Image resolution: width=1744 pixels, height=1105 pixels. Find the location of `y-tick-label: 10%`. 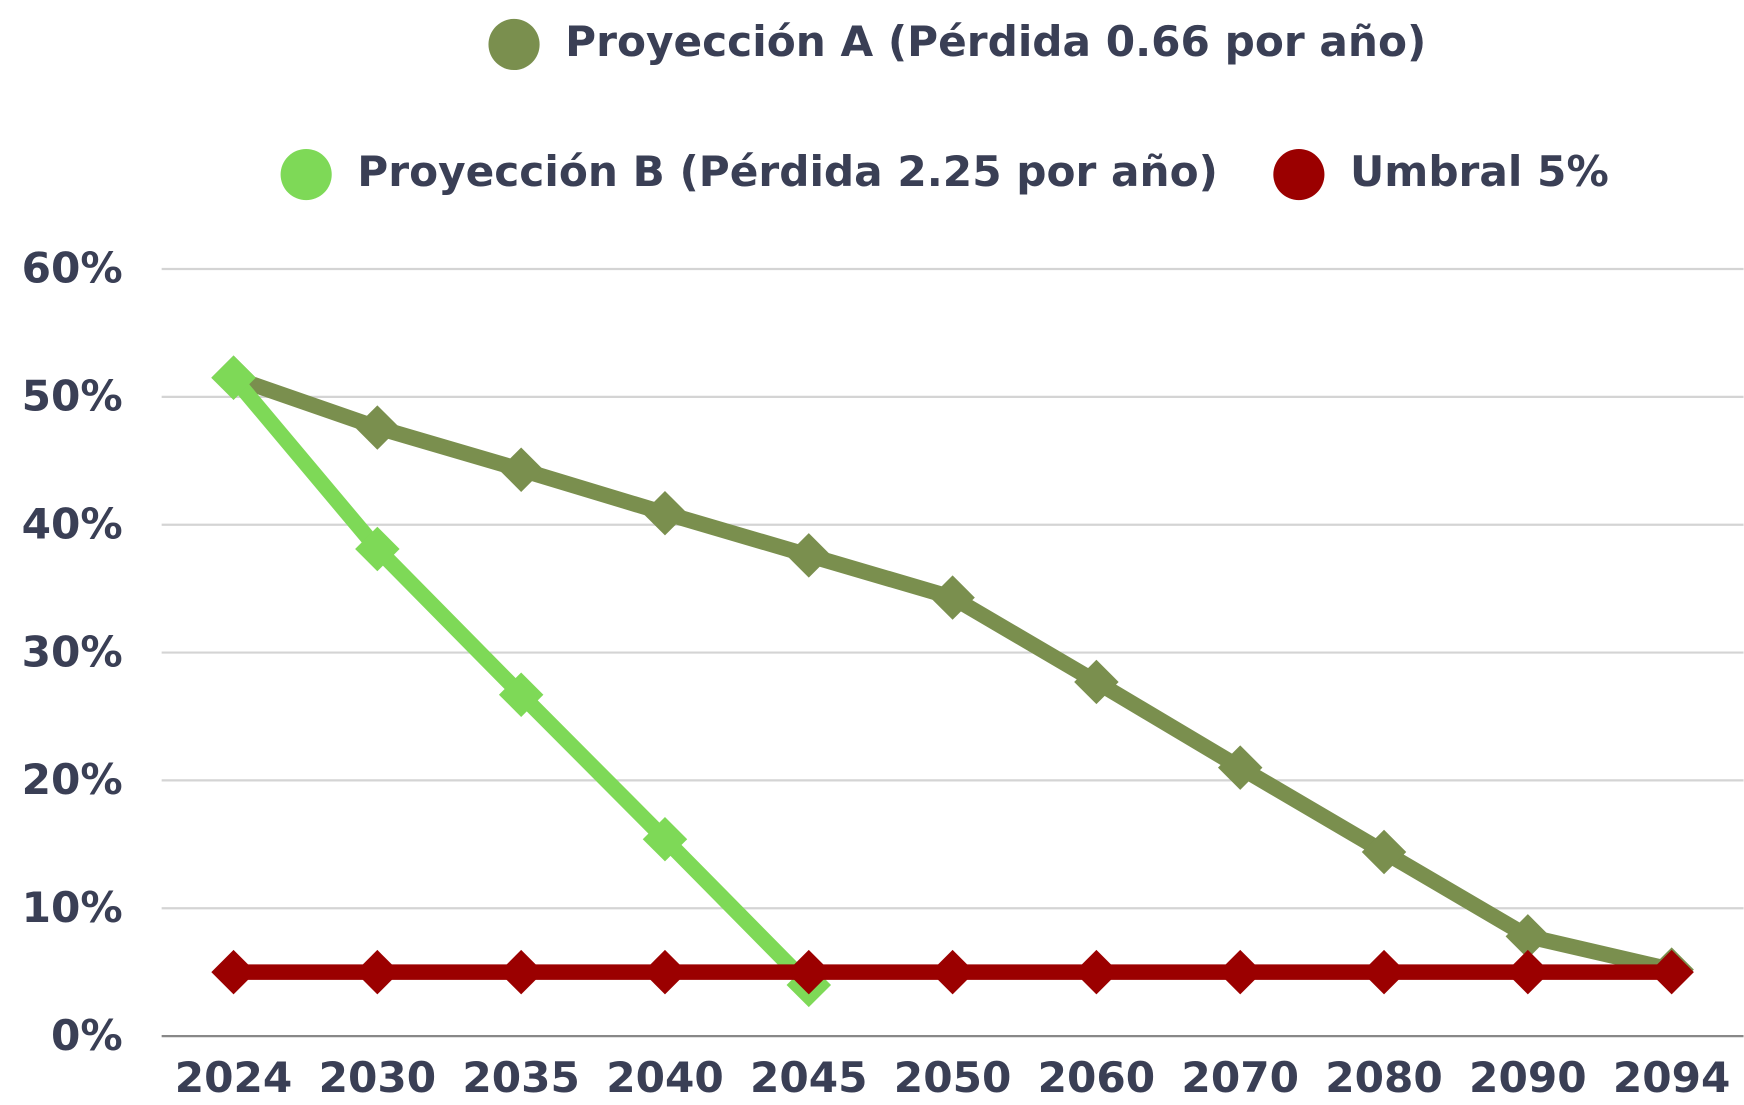

y-tick-label: 10% is located at coordinates (72, 907).